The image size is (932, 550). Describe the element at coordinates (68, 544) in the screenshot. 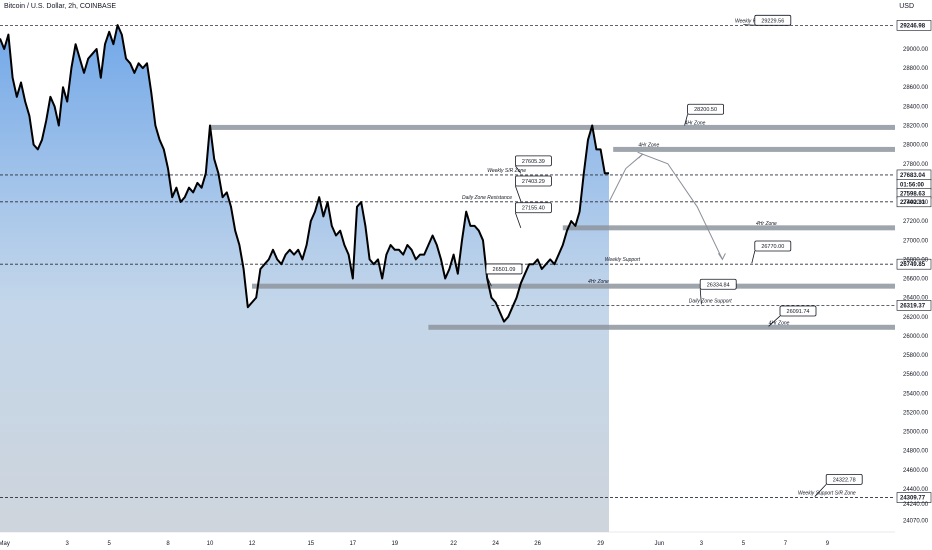

I see `x-tick-1: 3` at that location.